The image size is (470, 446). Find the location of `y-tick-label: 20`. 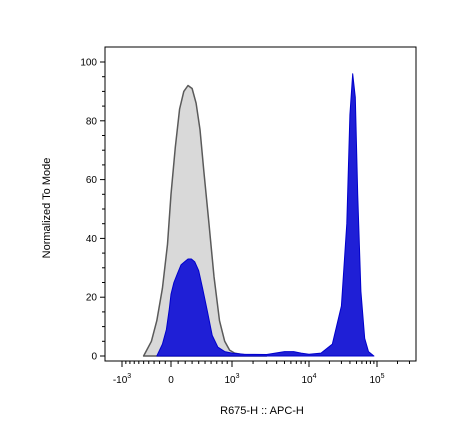

y-tick-label: 20 is located at coordinates (92, 298).